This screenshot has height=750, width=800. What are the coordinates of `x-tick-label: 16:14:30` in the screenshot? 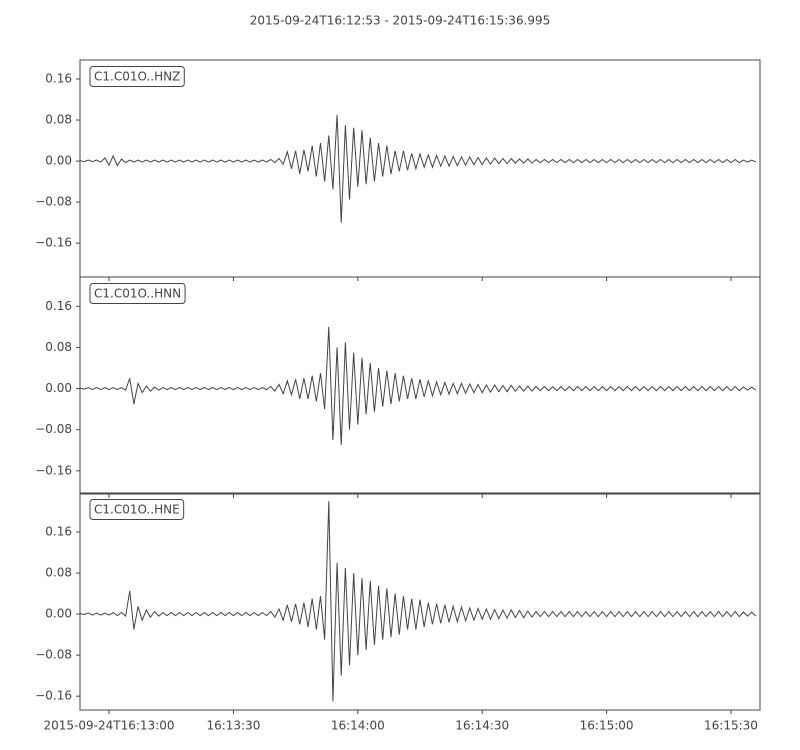 It's located at (482, 726).